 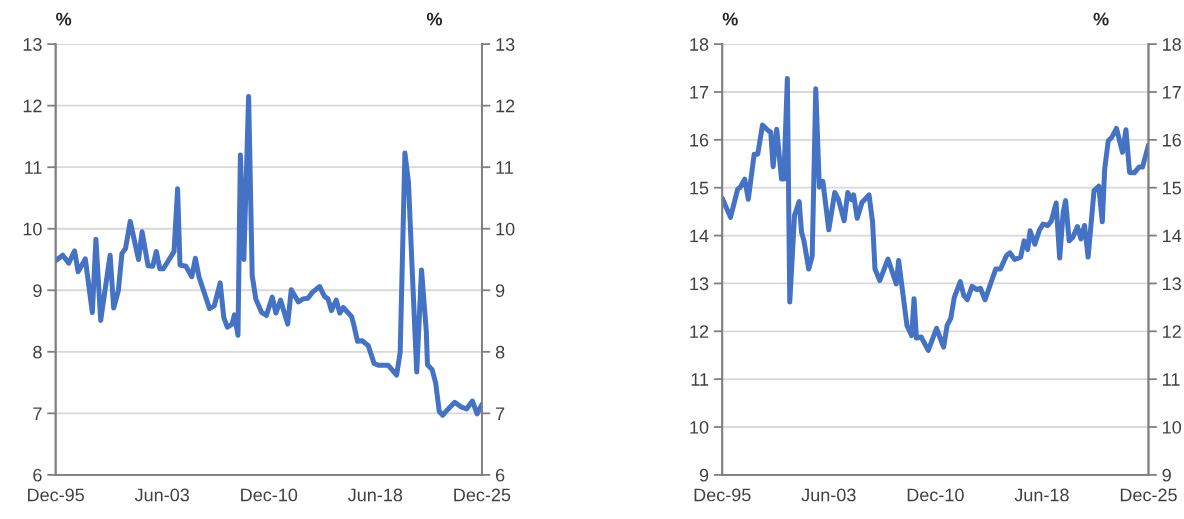 I want to click on y-tick-label: 17, so click(x=699, y=92).